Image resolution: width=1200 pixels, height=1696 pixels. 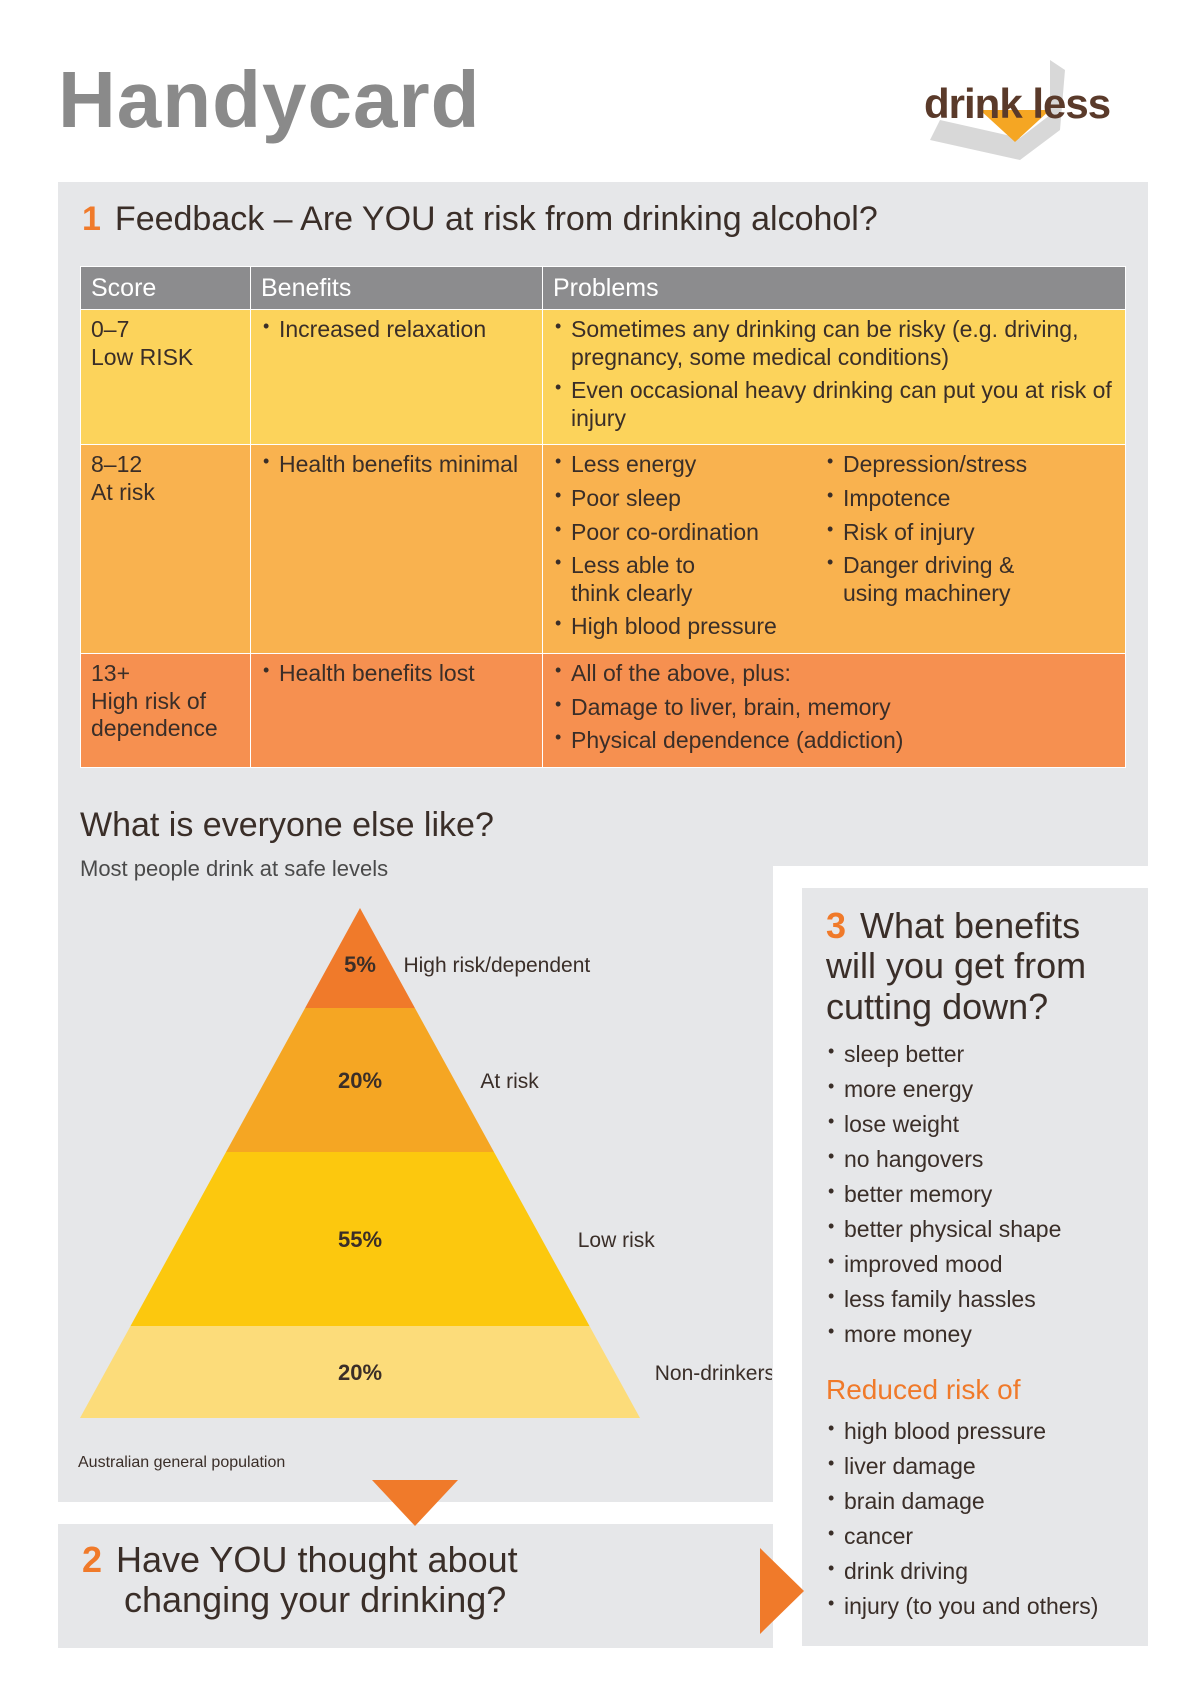 I want to click on benefits-cell: Health benefits minimal, so click(x=396, y=549).